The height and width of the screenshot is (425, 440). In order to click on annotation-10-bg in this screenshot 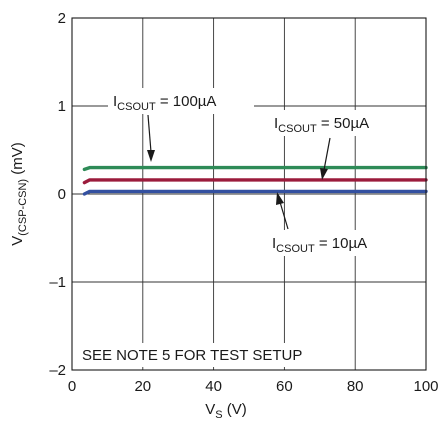, I will do `click(327, 243)`.